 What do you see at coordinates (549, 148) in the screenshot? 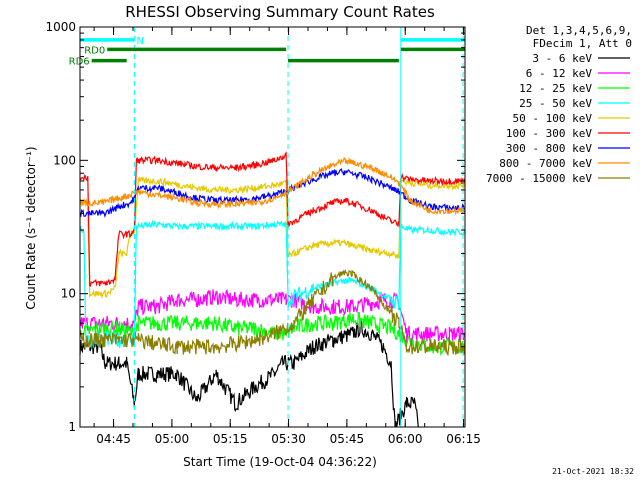
I see `legend-entry-6: 300 - 800 keV` at bounding box center [549, 148].